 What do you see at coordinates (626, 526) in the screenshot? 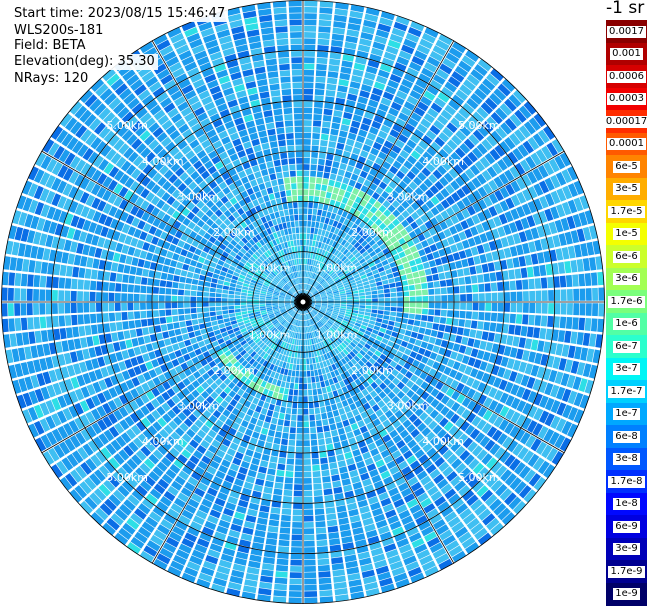
I see `colorbar-tick-label: 6e-9` at bounding box center [626, 526].